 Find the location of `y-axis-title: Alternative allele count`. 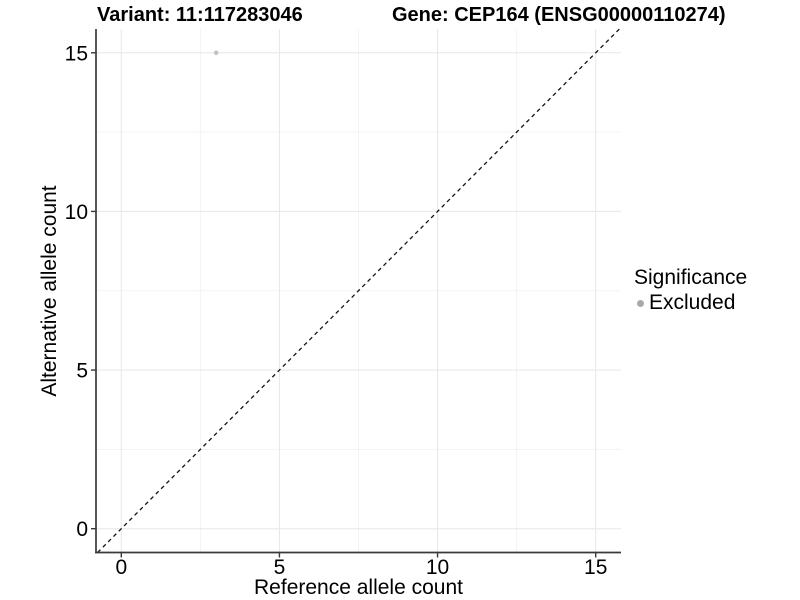

y-axis-title: Alternative allele count is located at coordinates (49, 291).